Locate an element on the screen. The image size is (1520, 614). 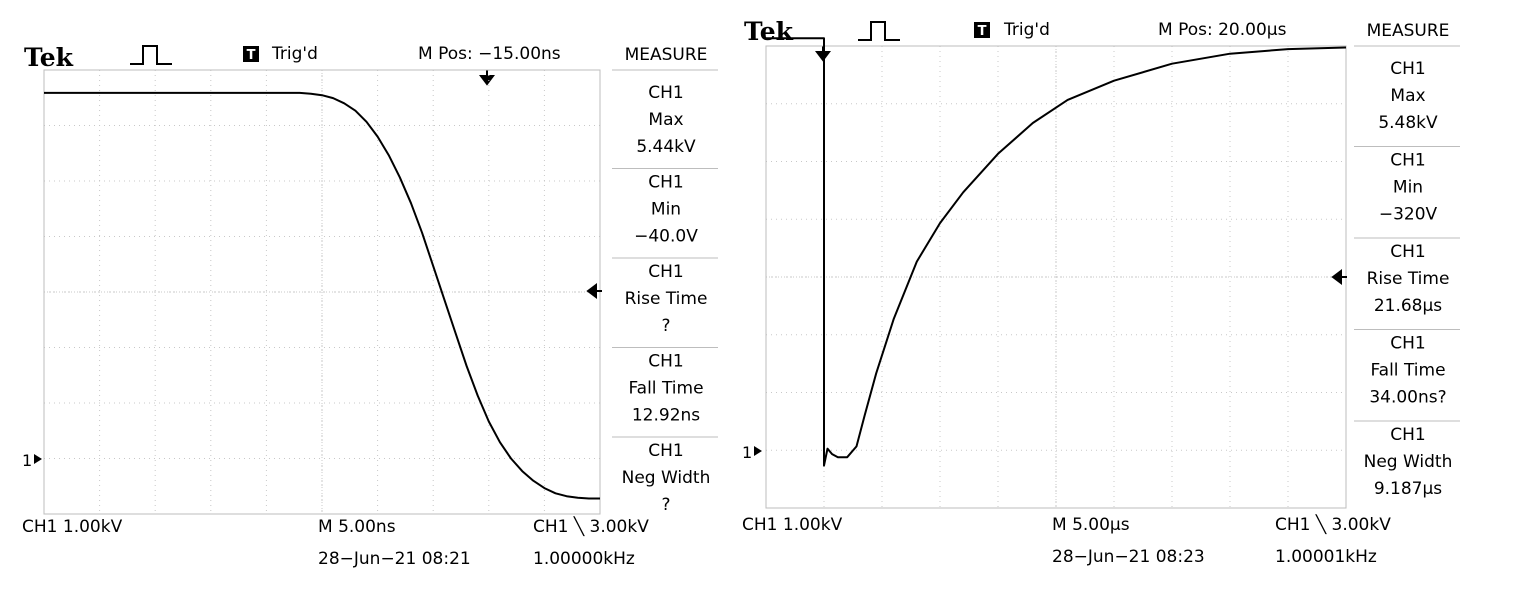
m-pos-readout: M Pos: 20.00µs is located at coordinates (1222, 30).